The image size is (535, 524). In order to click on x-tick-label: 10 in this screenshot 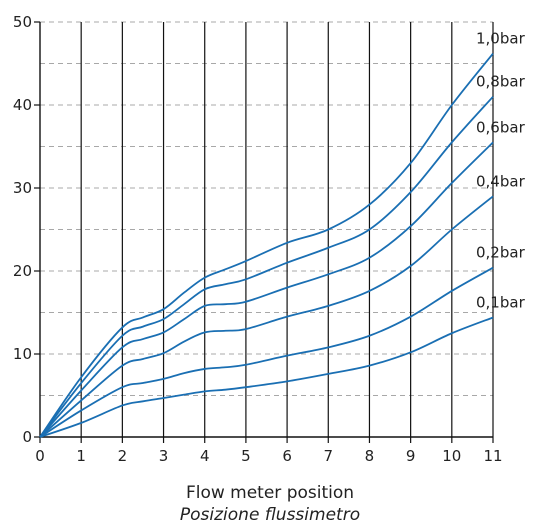, I will do `click(451, 456)`.